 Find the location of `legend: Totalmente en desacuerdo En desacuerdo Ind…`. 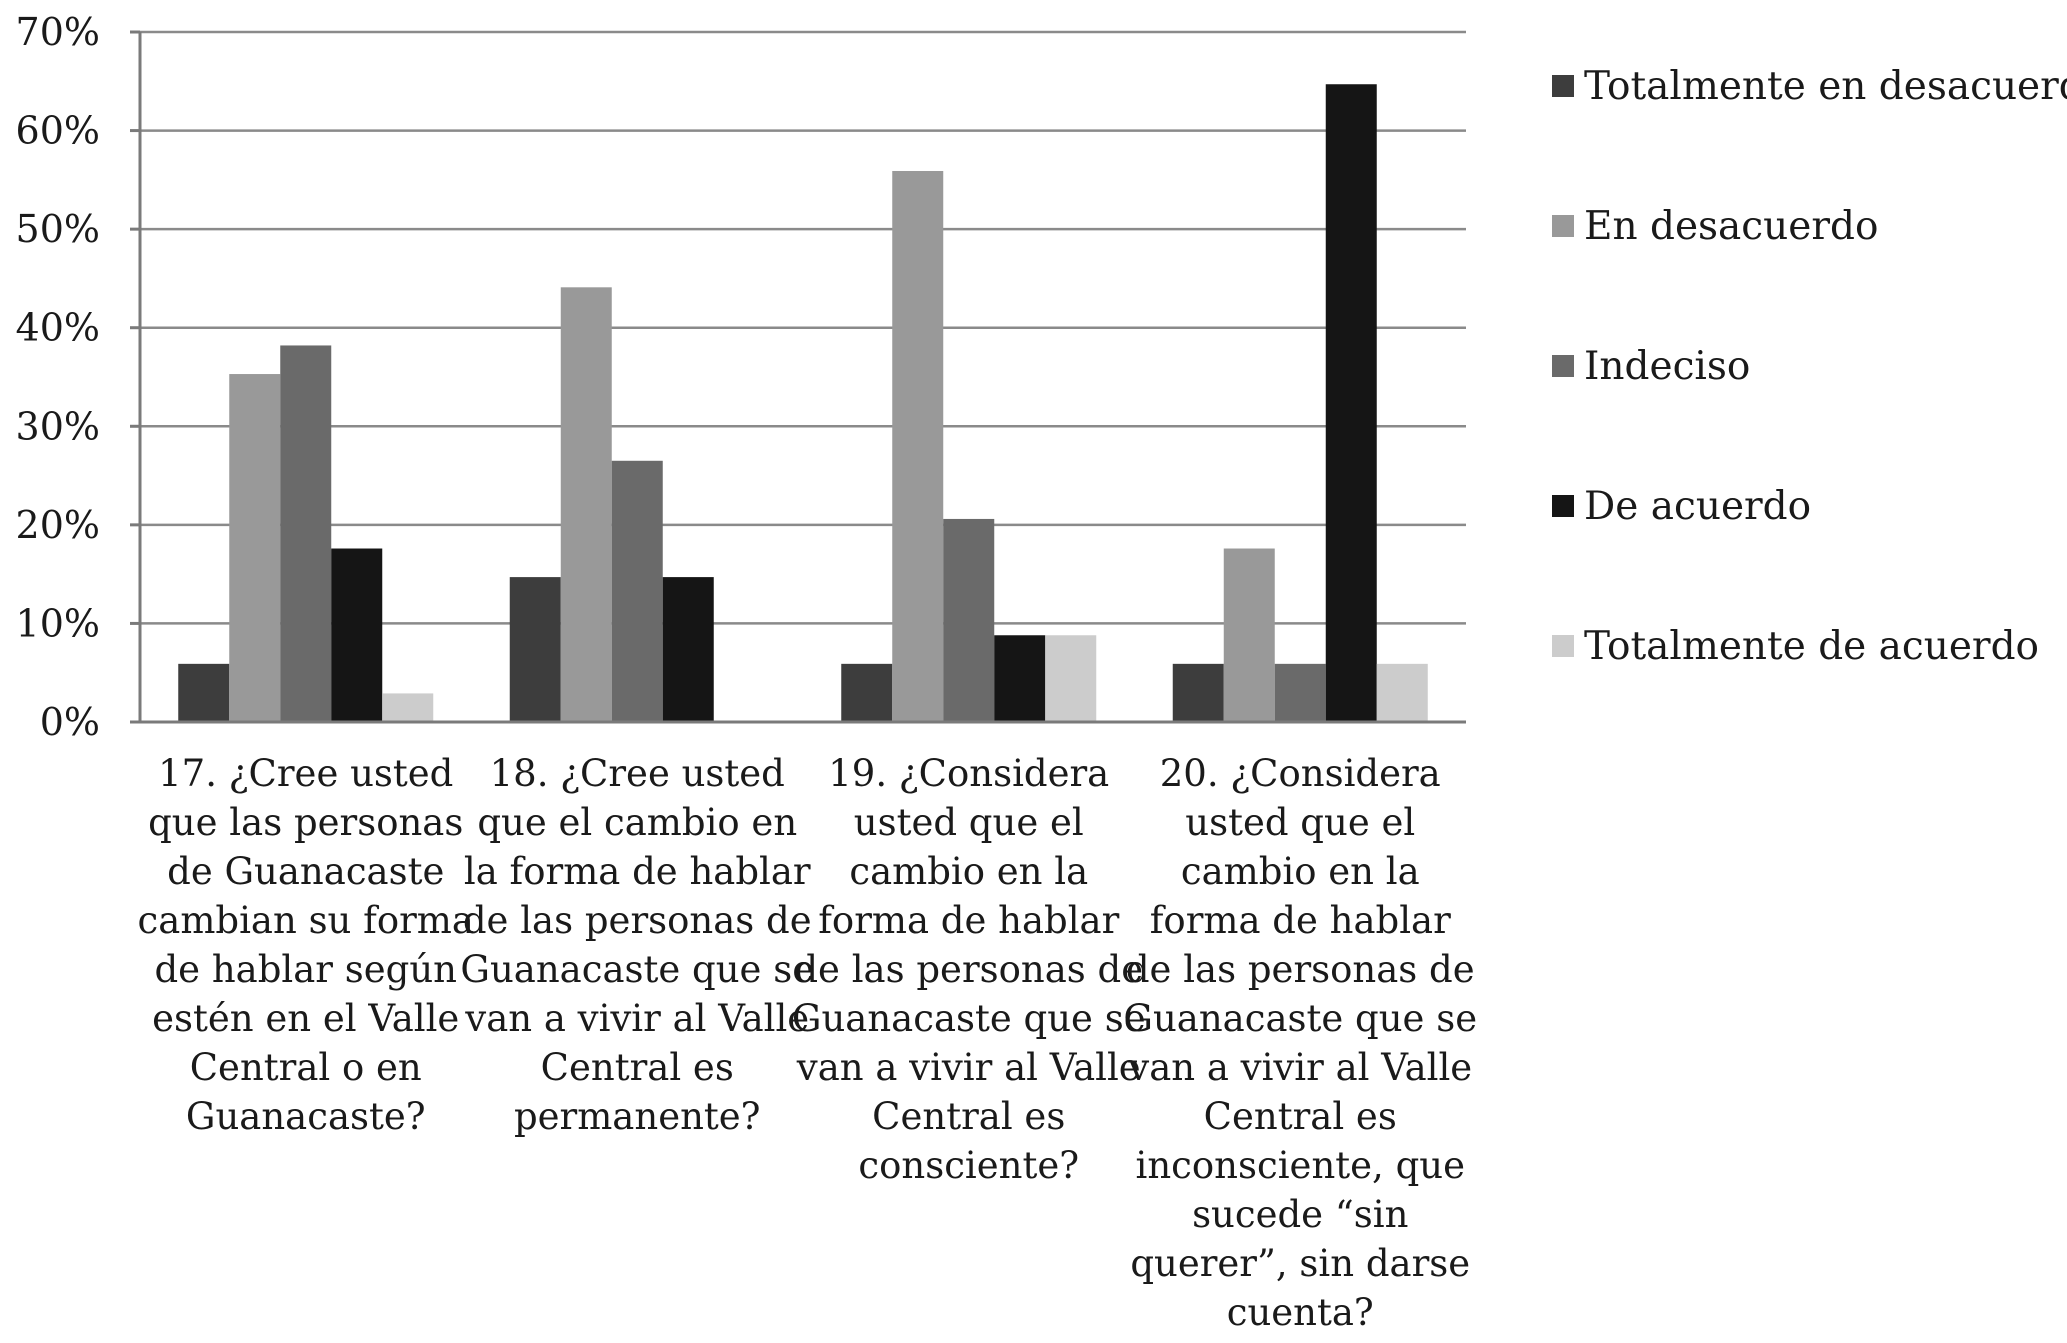

legend: Totalmente en desacuerdo En desacuerdo Ind… is located at coordinates (1809, 366).